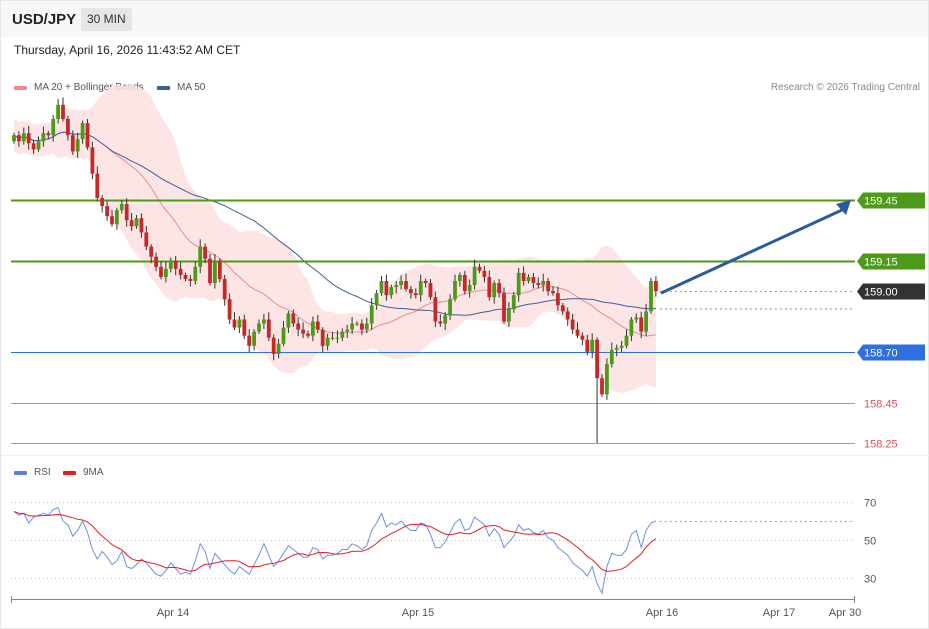 Image resolution: width=929 pixels, height=629 pixels. I want to click on legend-9ma-label: 9MA, so click(93, 472).